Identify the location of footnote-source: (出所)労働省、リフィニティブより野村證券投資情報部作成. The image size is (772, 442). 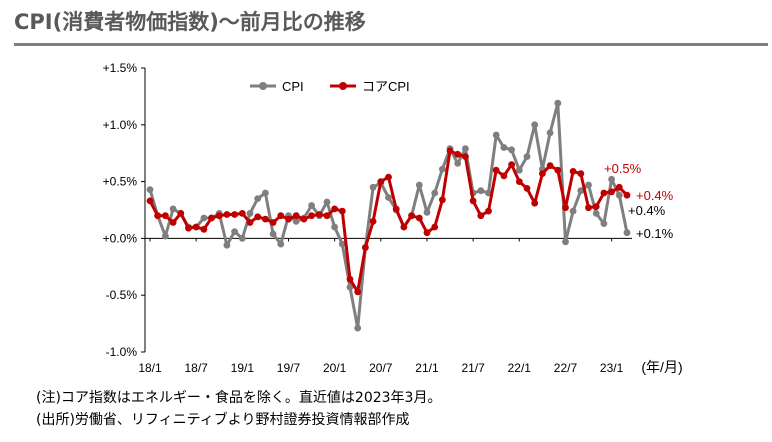
(223, 420).